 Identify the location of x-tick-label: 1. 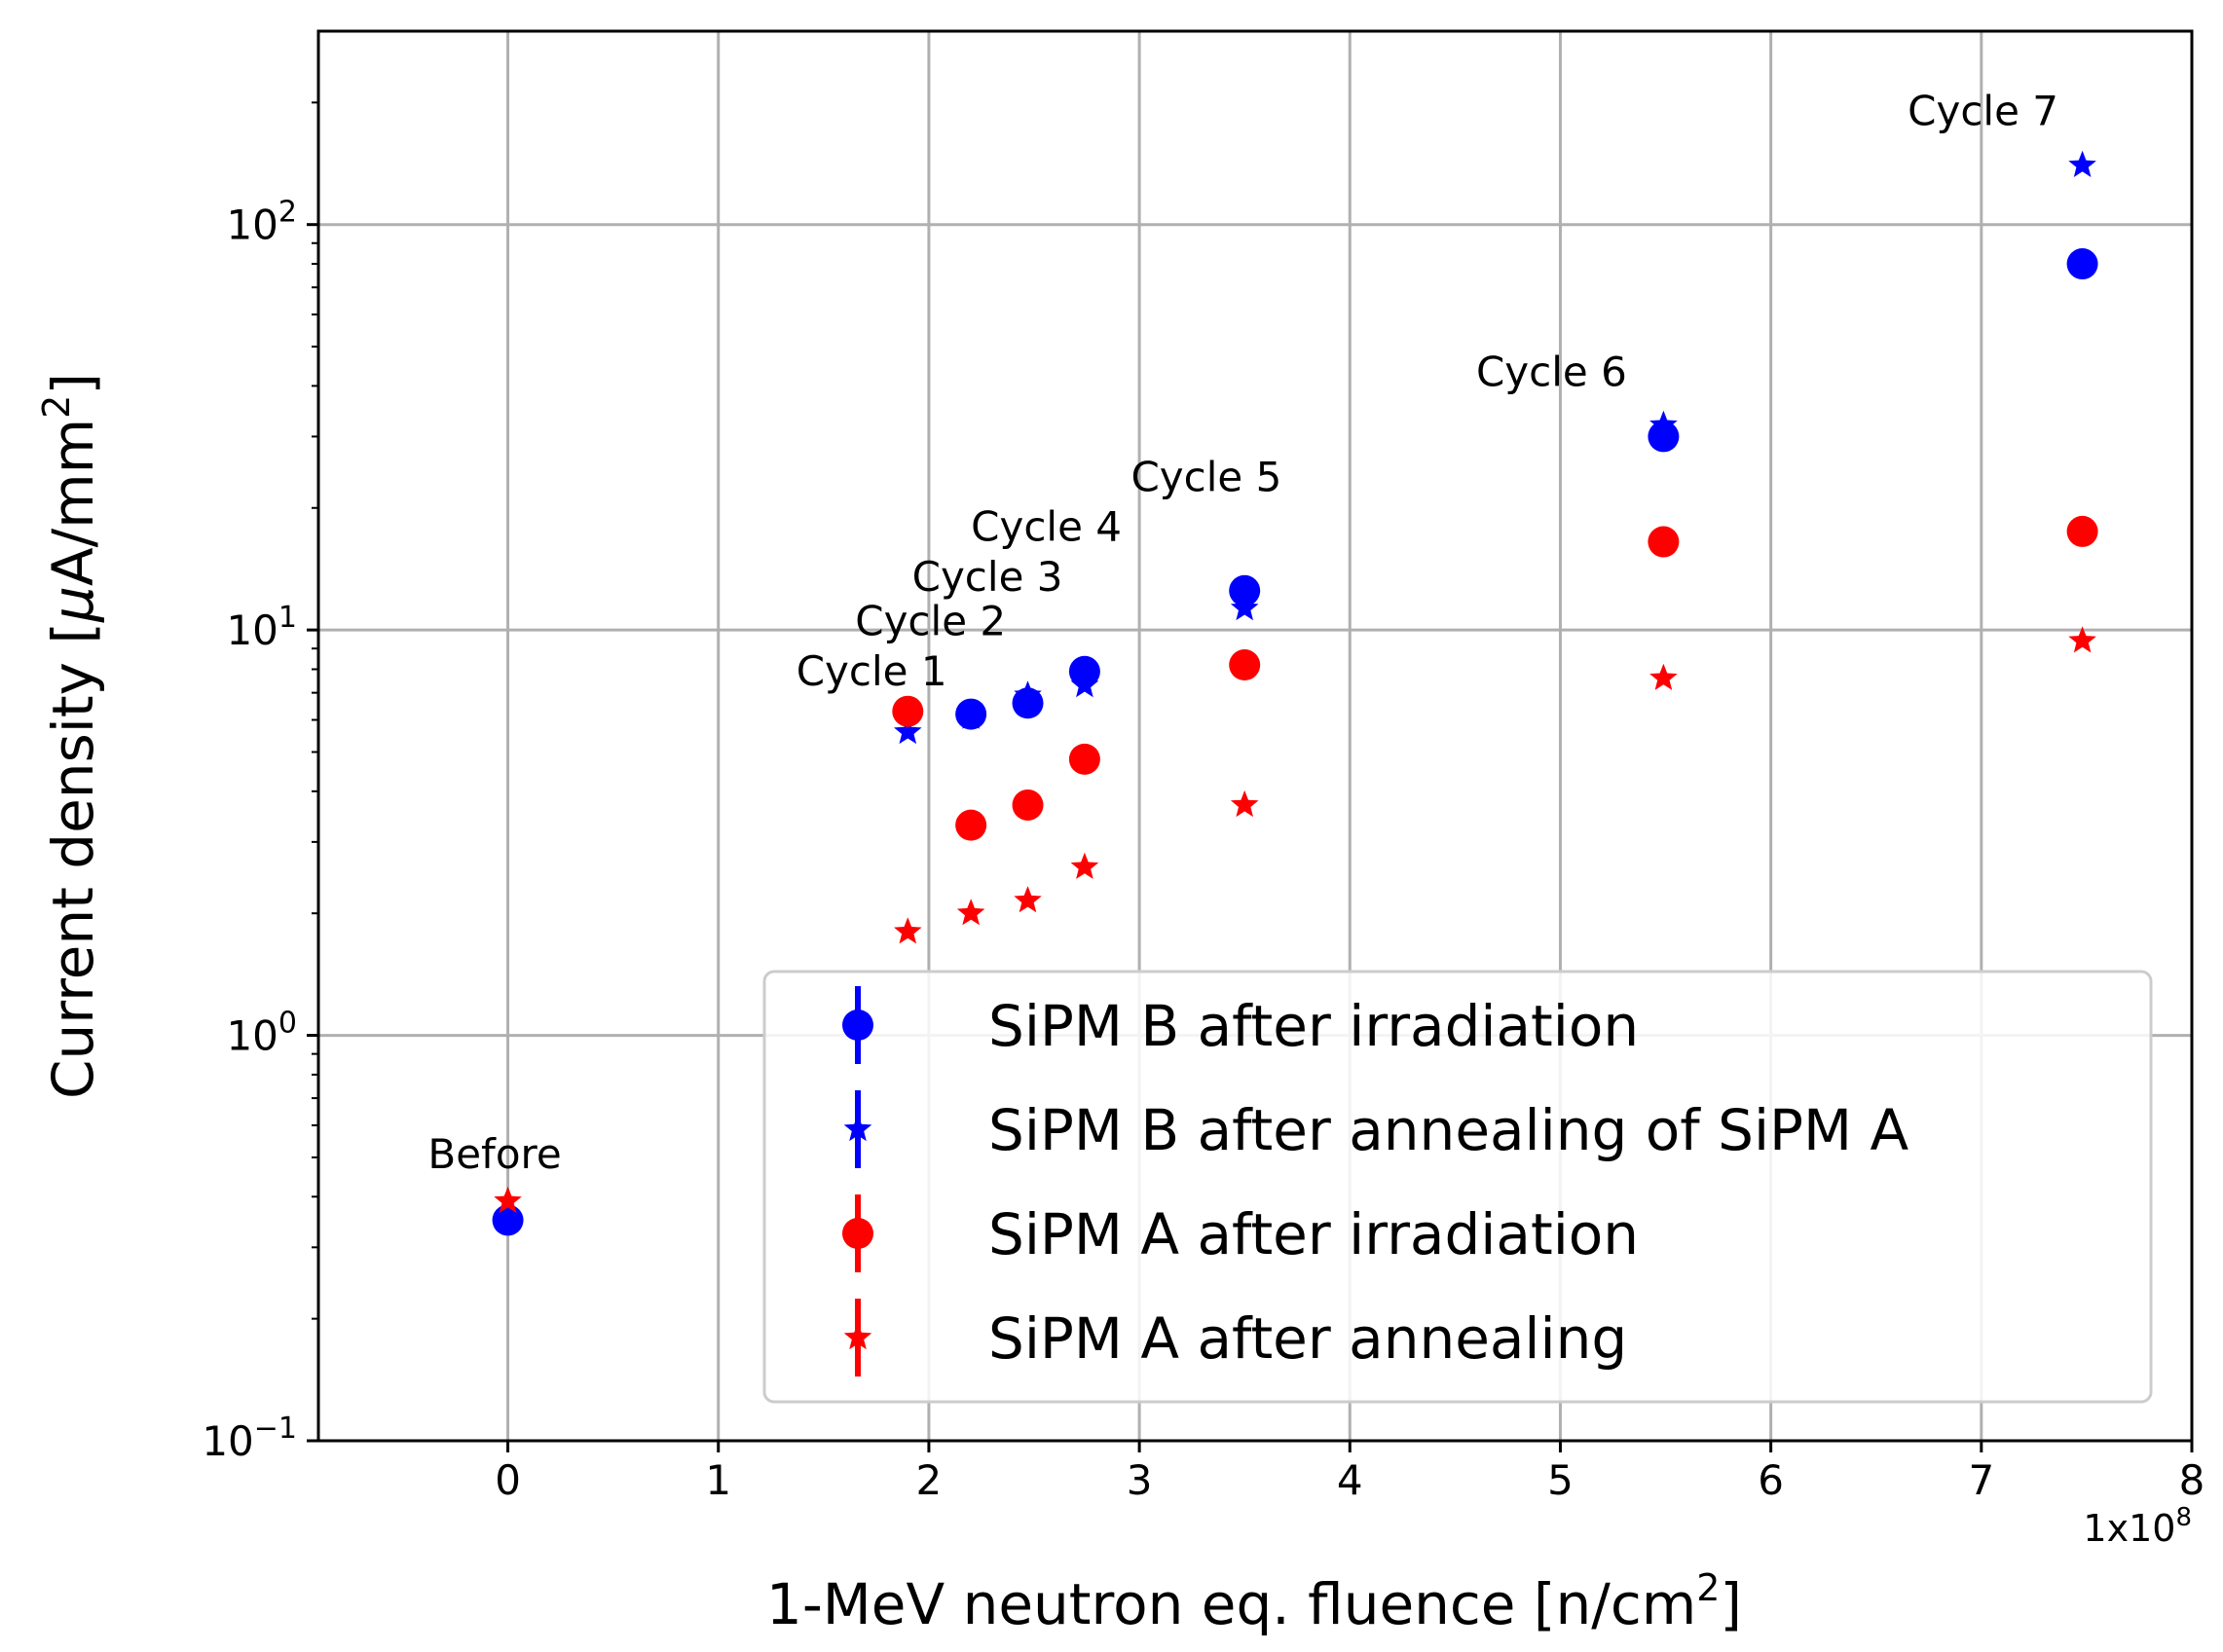
(718, 1480).